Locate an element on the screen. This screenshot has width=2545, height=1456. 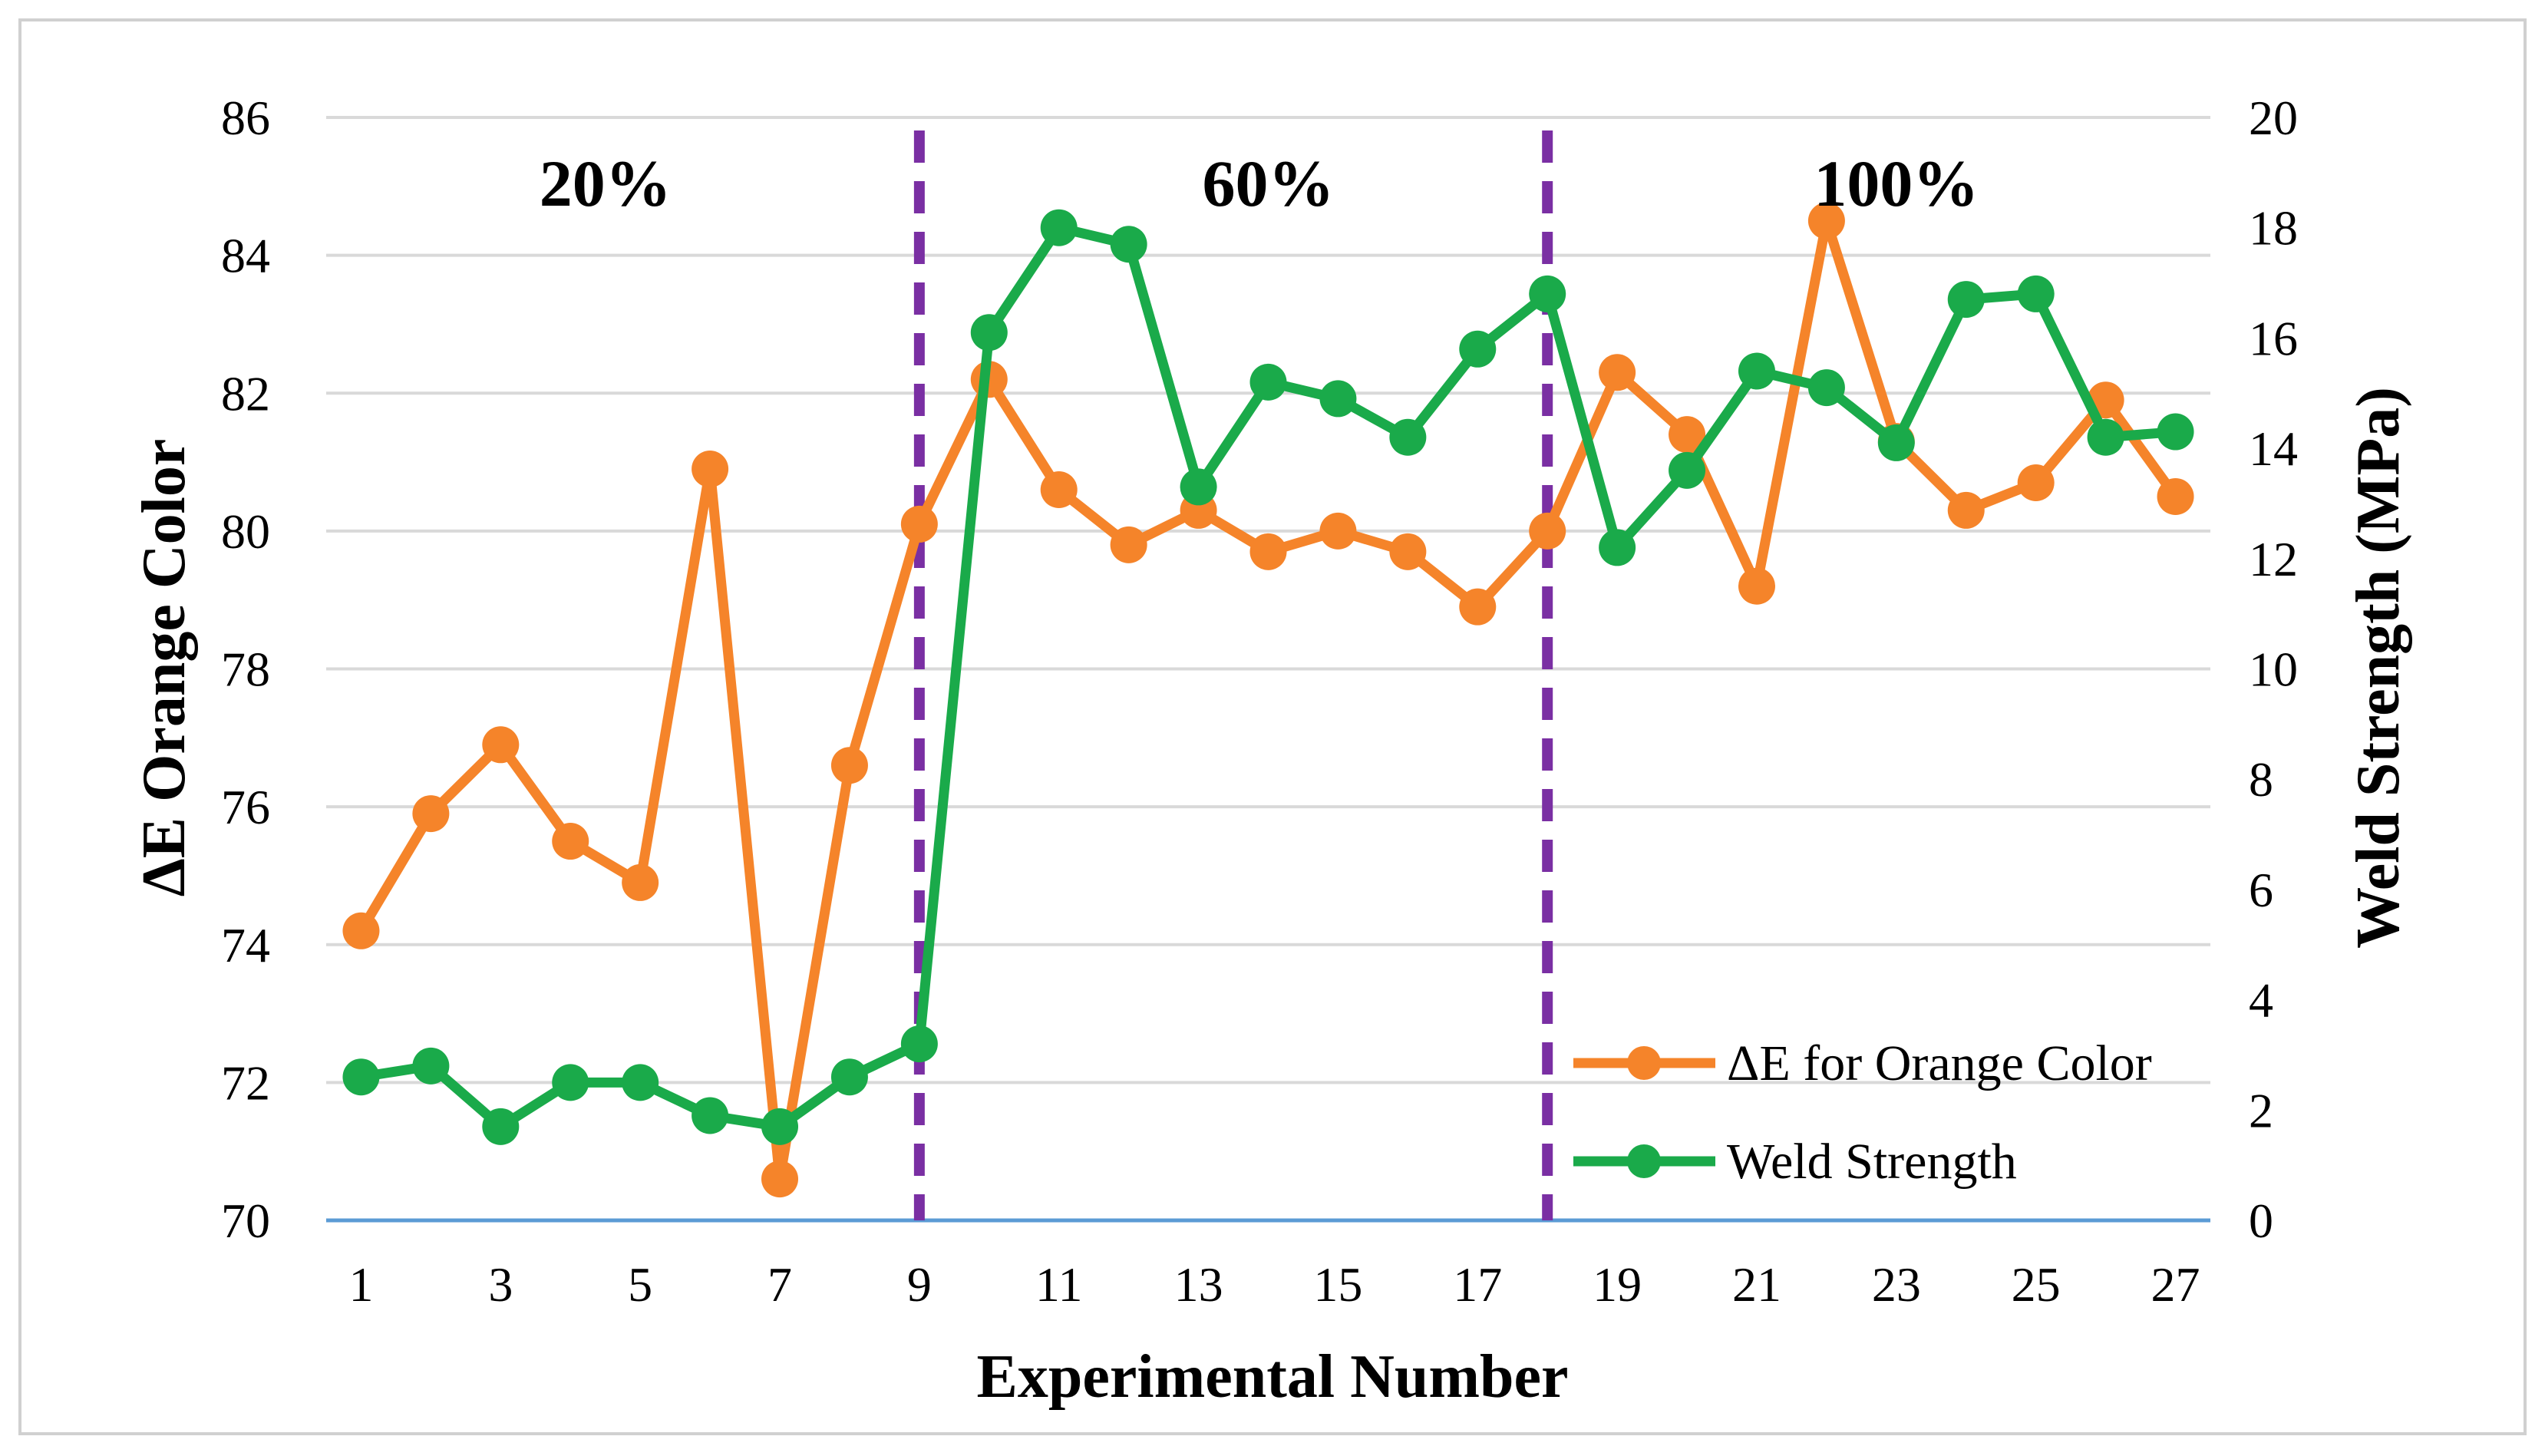
y-right-tick-label: 0 is located at coordinates (2261, 1221).